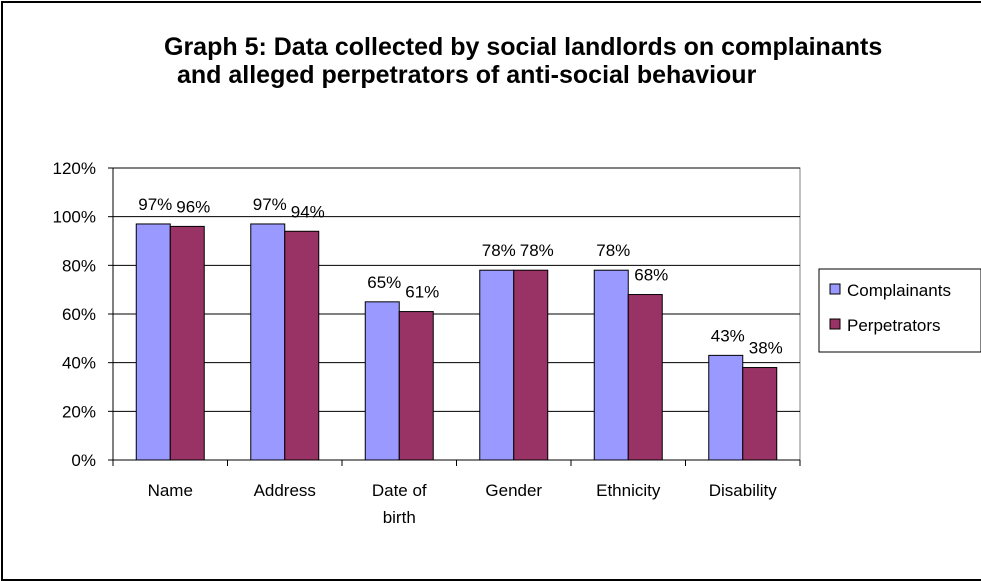  I want to click on legend: Complainants Perpetrators, so click(899, 310).